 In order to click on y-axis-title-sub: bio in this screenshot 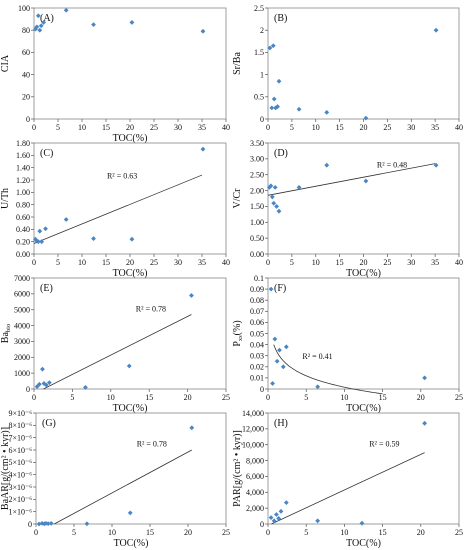, I will do `click(8, 328)`.